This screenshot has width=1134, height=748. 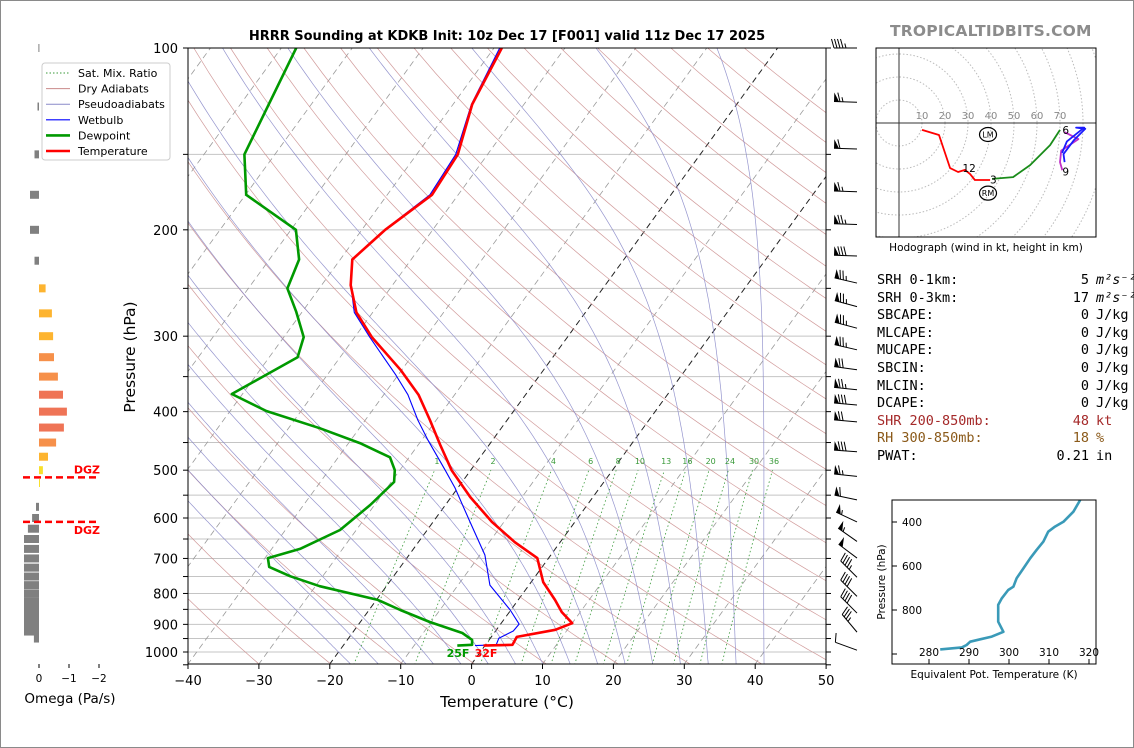 I want to click on omega-x-label: Omega (Pa/s), so click(x=69, y=699).